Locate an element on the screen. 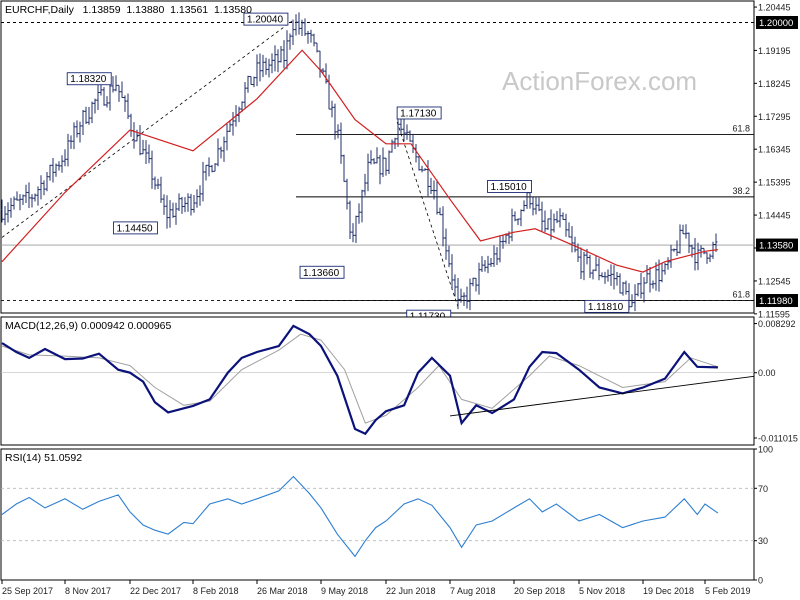 The image size is (800, 600). swing-label-text: 1.13660 is located at coordinates (321, 273).